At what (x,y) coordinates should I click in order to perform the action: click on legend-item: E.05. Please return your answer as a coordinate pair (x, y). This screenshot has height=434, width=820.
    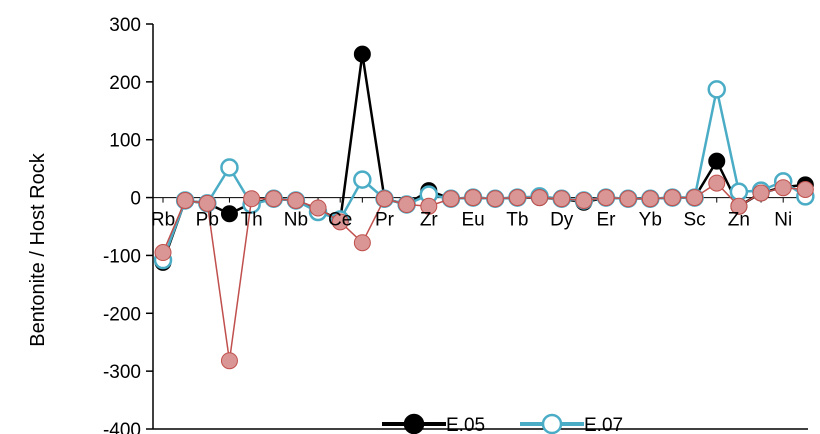
    Looking at the image, I should click on (433, 423).